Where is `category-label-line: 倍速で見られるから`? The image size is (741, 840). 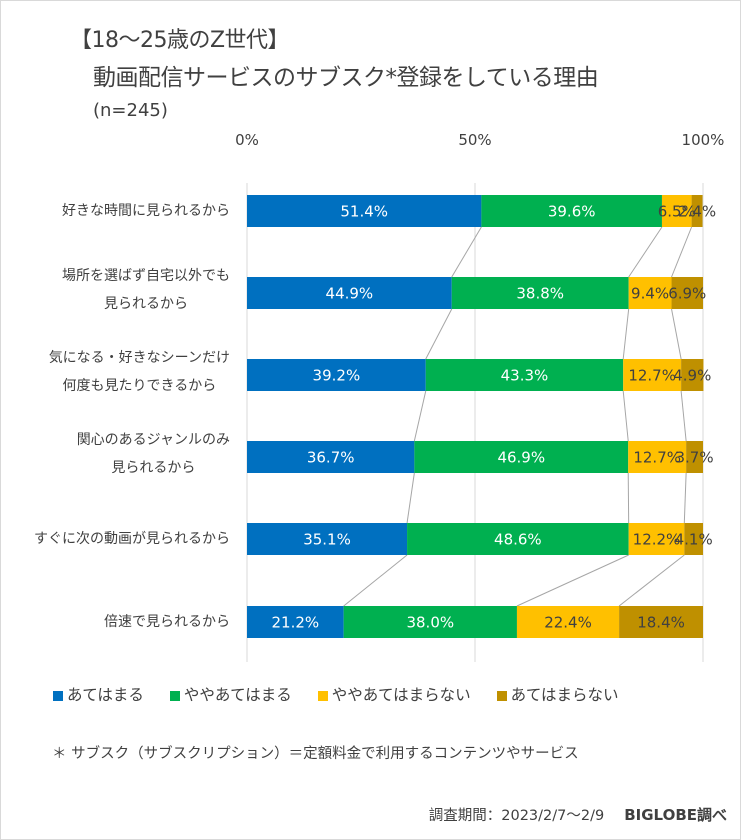 category-label-line: 倍速で見られるから is located at coordinates (167, 622).